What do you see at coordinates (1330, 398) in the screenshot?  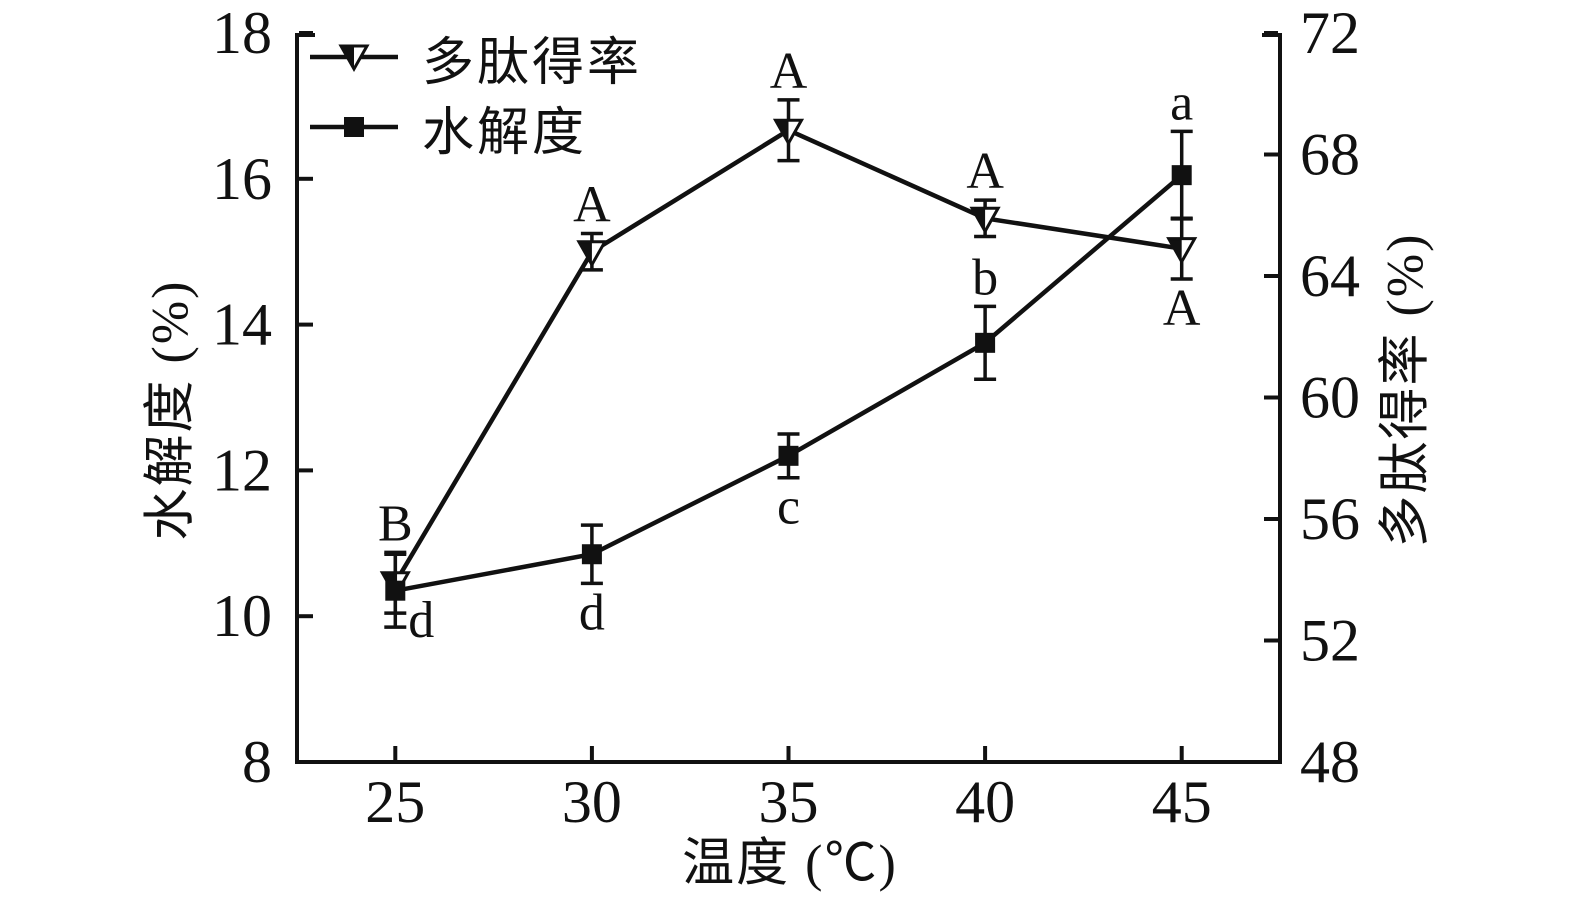 I see `right-tick-label: 60` at bounding box center [1330, 398].